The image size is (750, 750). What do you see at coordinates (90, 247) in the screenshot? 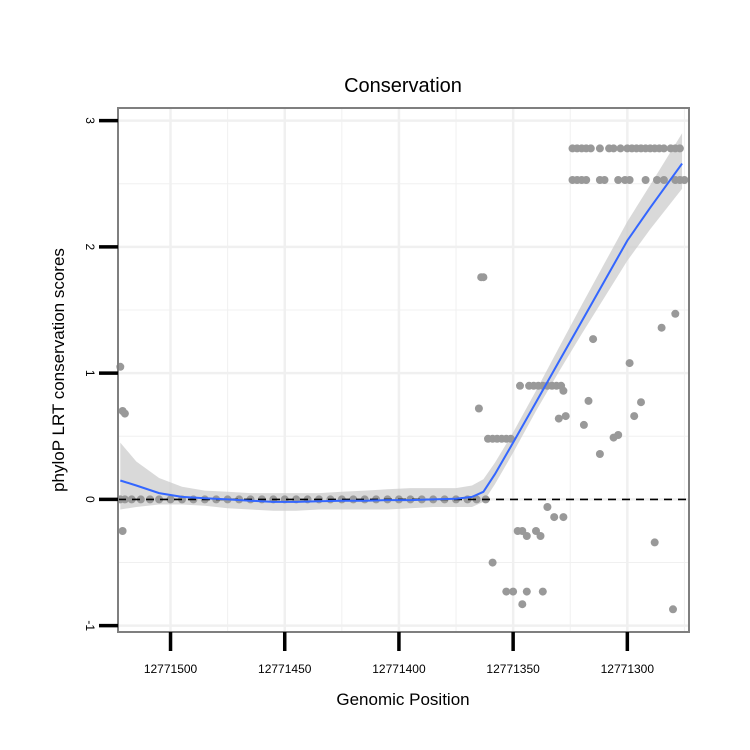
I see `y-tick-label: 2` at bounding box center [90, 247].